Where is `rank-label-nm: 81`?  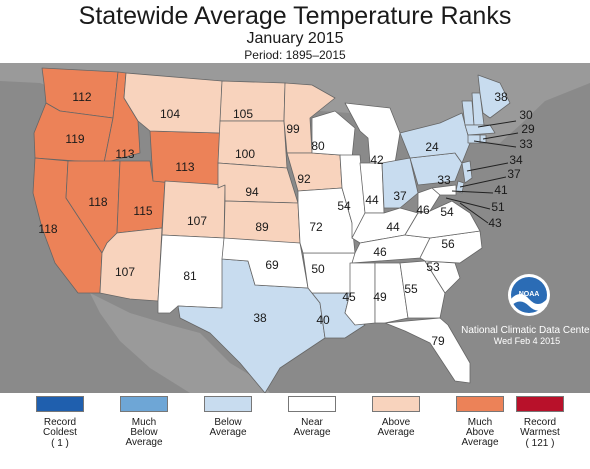 rank-label-nm: 81 is located at coordinates (190, 276).